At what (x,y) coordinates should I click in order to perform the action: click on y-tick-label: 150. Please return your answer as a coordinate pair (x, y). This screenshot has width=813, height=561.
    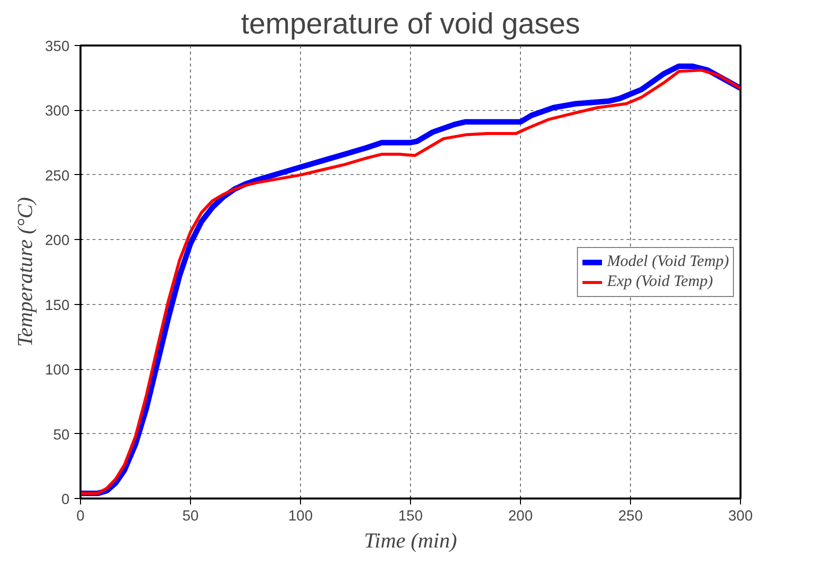
    Looking at the image, I should click on (57, 306).